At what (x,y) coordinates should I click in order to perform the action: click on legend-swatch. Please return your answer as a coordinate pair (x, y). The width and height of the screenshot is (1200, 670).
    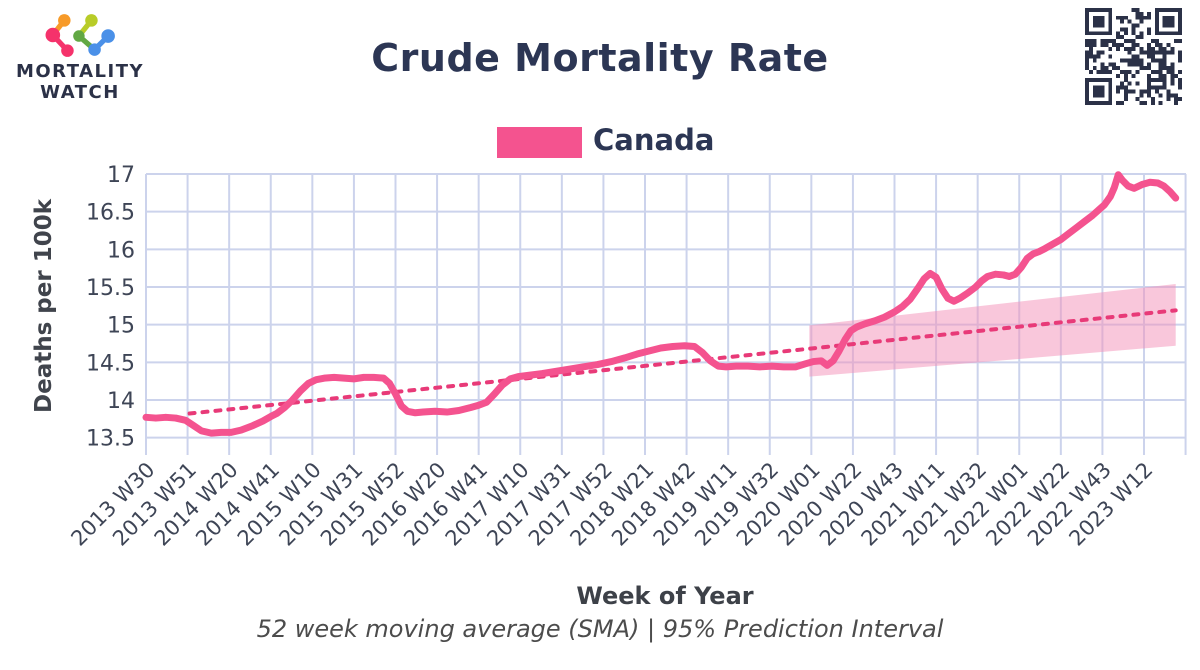
    Looking at the image, I should click on (539, 142).